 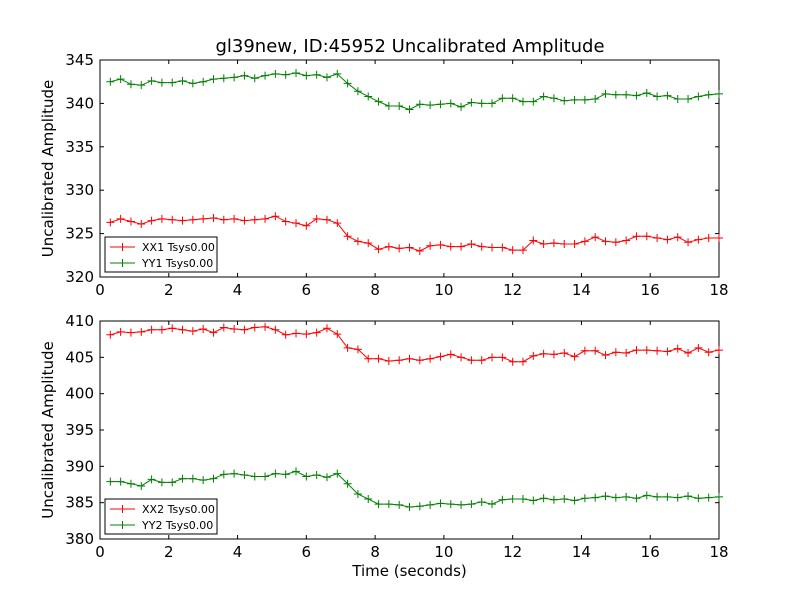 What do you see at coordinates (178, 247) in the screenshot?
I see `legend-label: XX1 Tsys0.00` at bounding box center [178, 247].